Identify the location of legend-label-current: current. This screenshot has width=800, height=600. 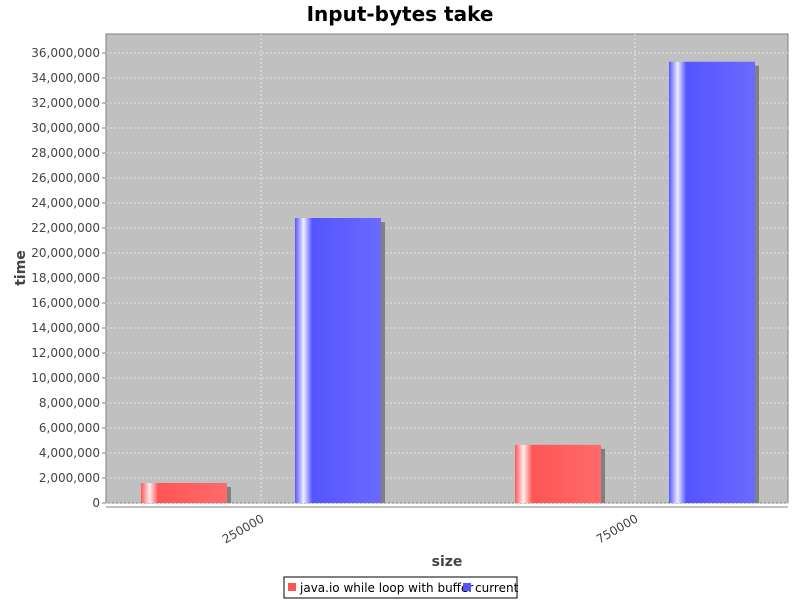
(497, 588).